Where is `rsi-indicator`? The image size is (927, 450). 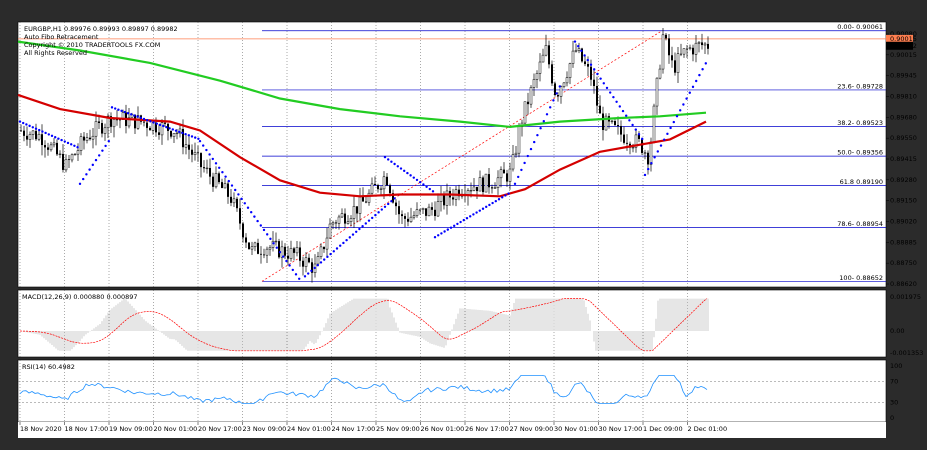 rsi-indicator is located at coordinates (452, 389).